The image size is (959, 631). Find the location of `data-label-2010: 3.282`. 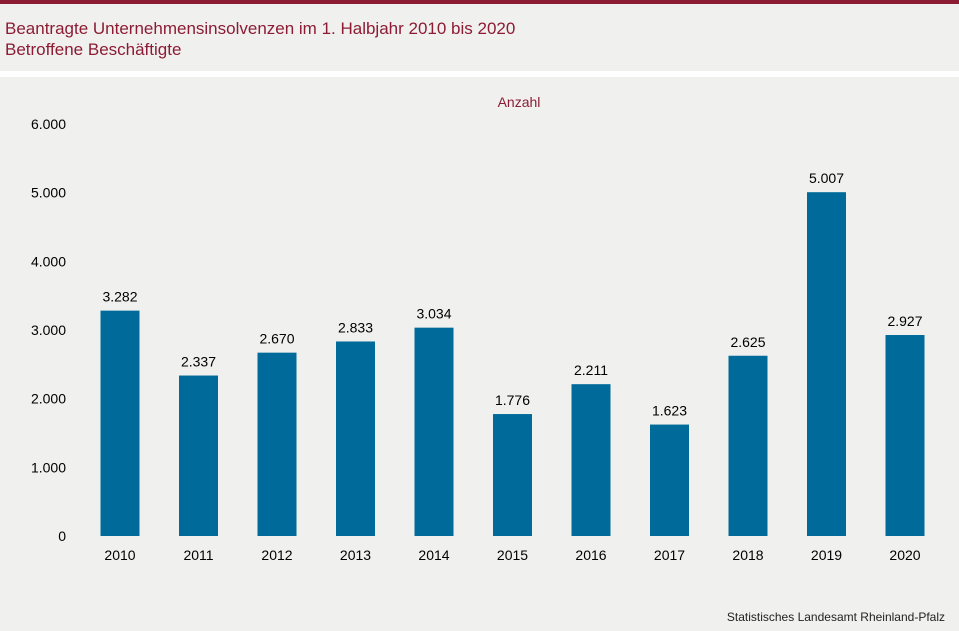

data-label-2010: 3.282 is located at coordinates (119, 297).